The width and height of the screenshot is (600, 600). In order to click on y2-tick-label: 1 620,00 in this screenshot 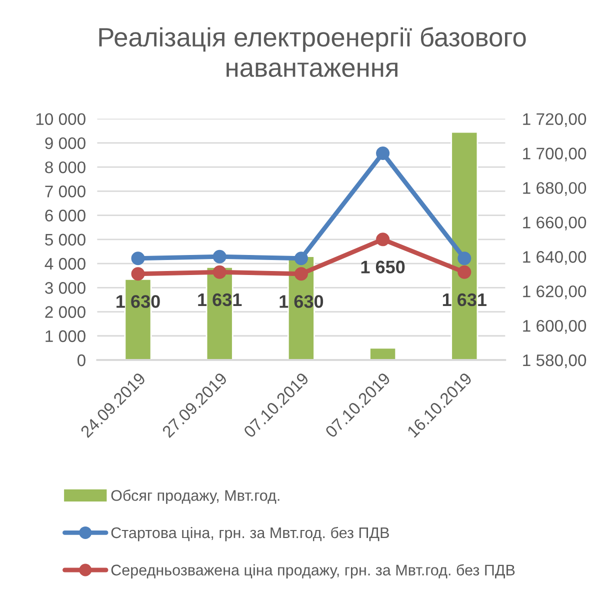, I will do `click(554, 292)`.